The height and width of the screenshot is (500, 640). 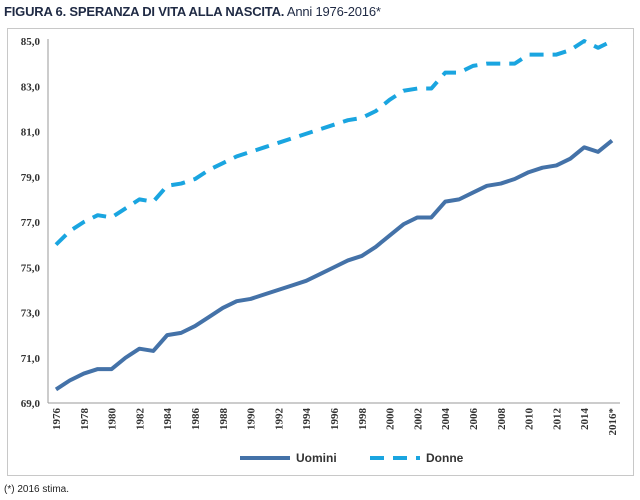 I want to click on x-tick-label: 1986, so click(x=196, y=419).